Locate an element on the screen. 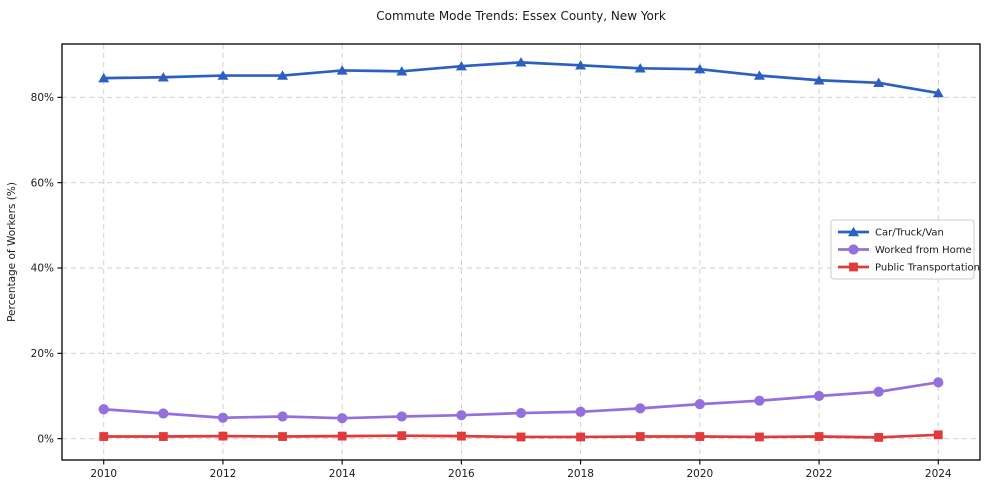  x-tick-label: 2022 is located at coordinates (819, 474).